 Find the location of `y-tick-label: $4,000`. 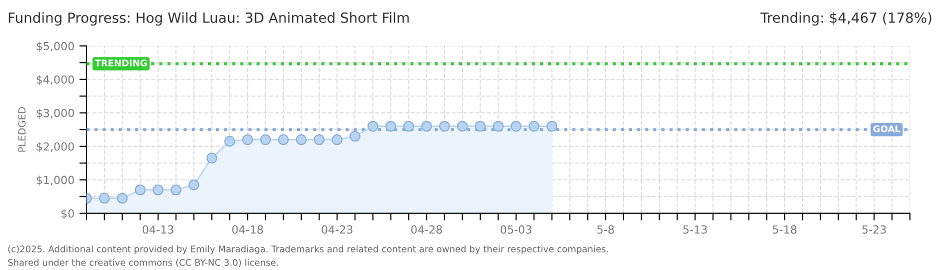

y-tick-label: $4,000 is located at coordinates (55, 80).